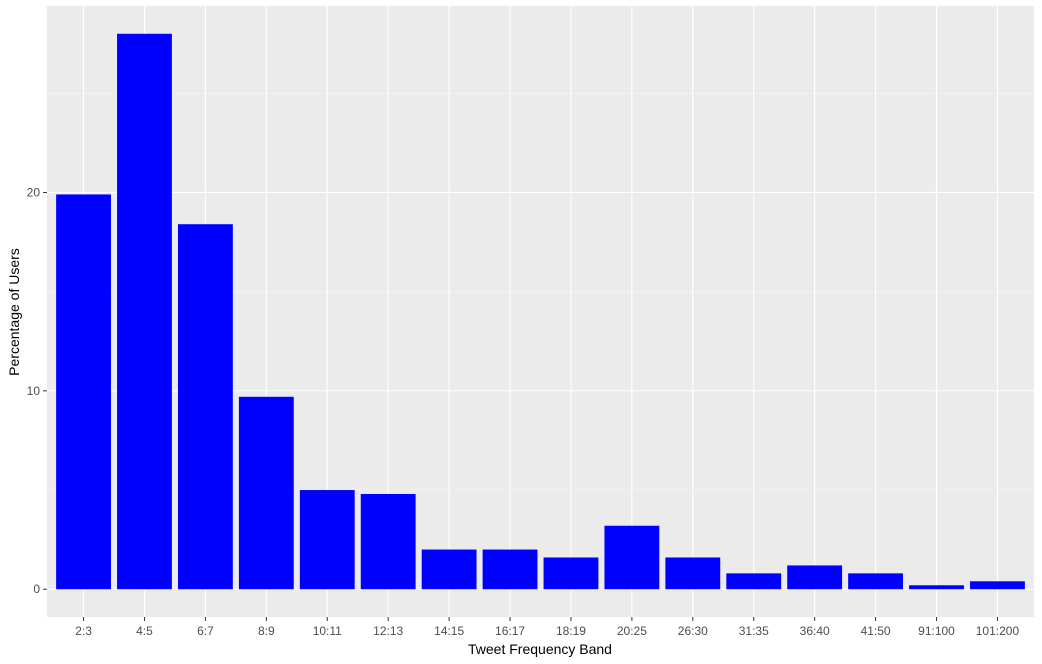 This screenshot has width=1042, height=664. I want to click on x-tick-label: 18:19, so click(571, 631).